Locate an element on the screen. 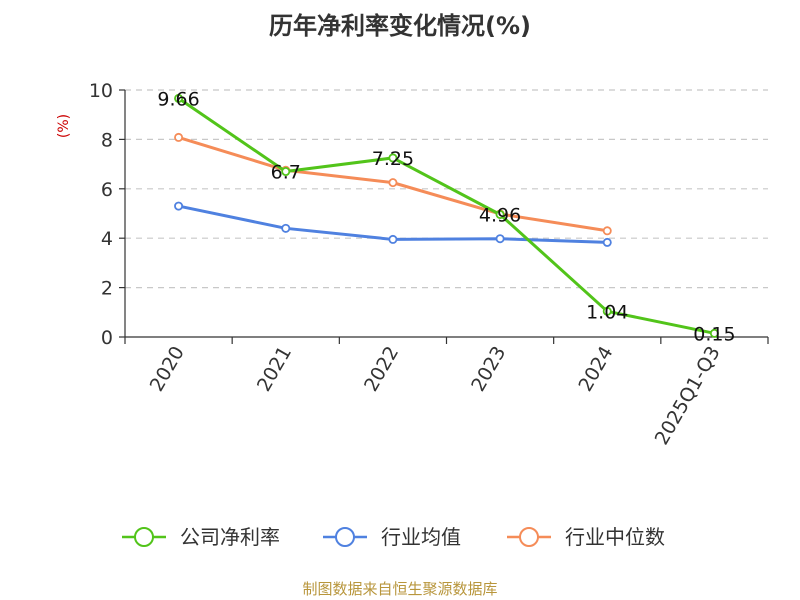 This screenshot has height=600, width=800. data-label: 7.25 is located at coordinates (393, 159).